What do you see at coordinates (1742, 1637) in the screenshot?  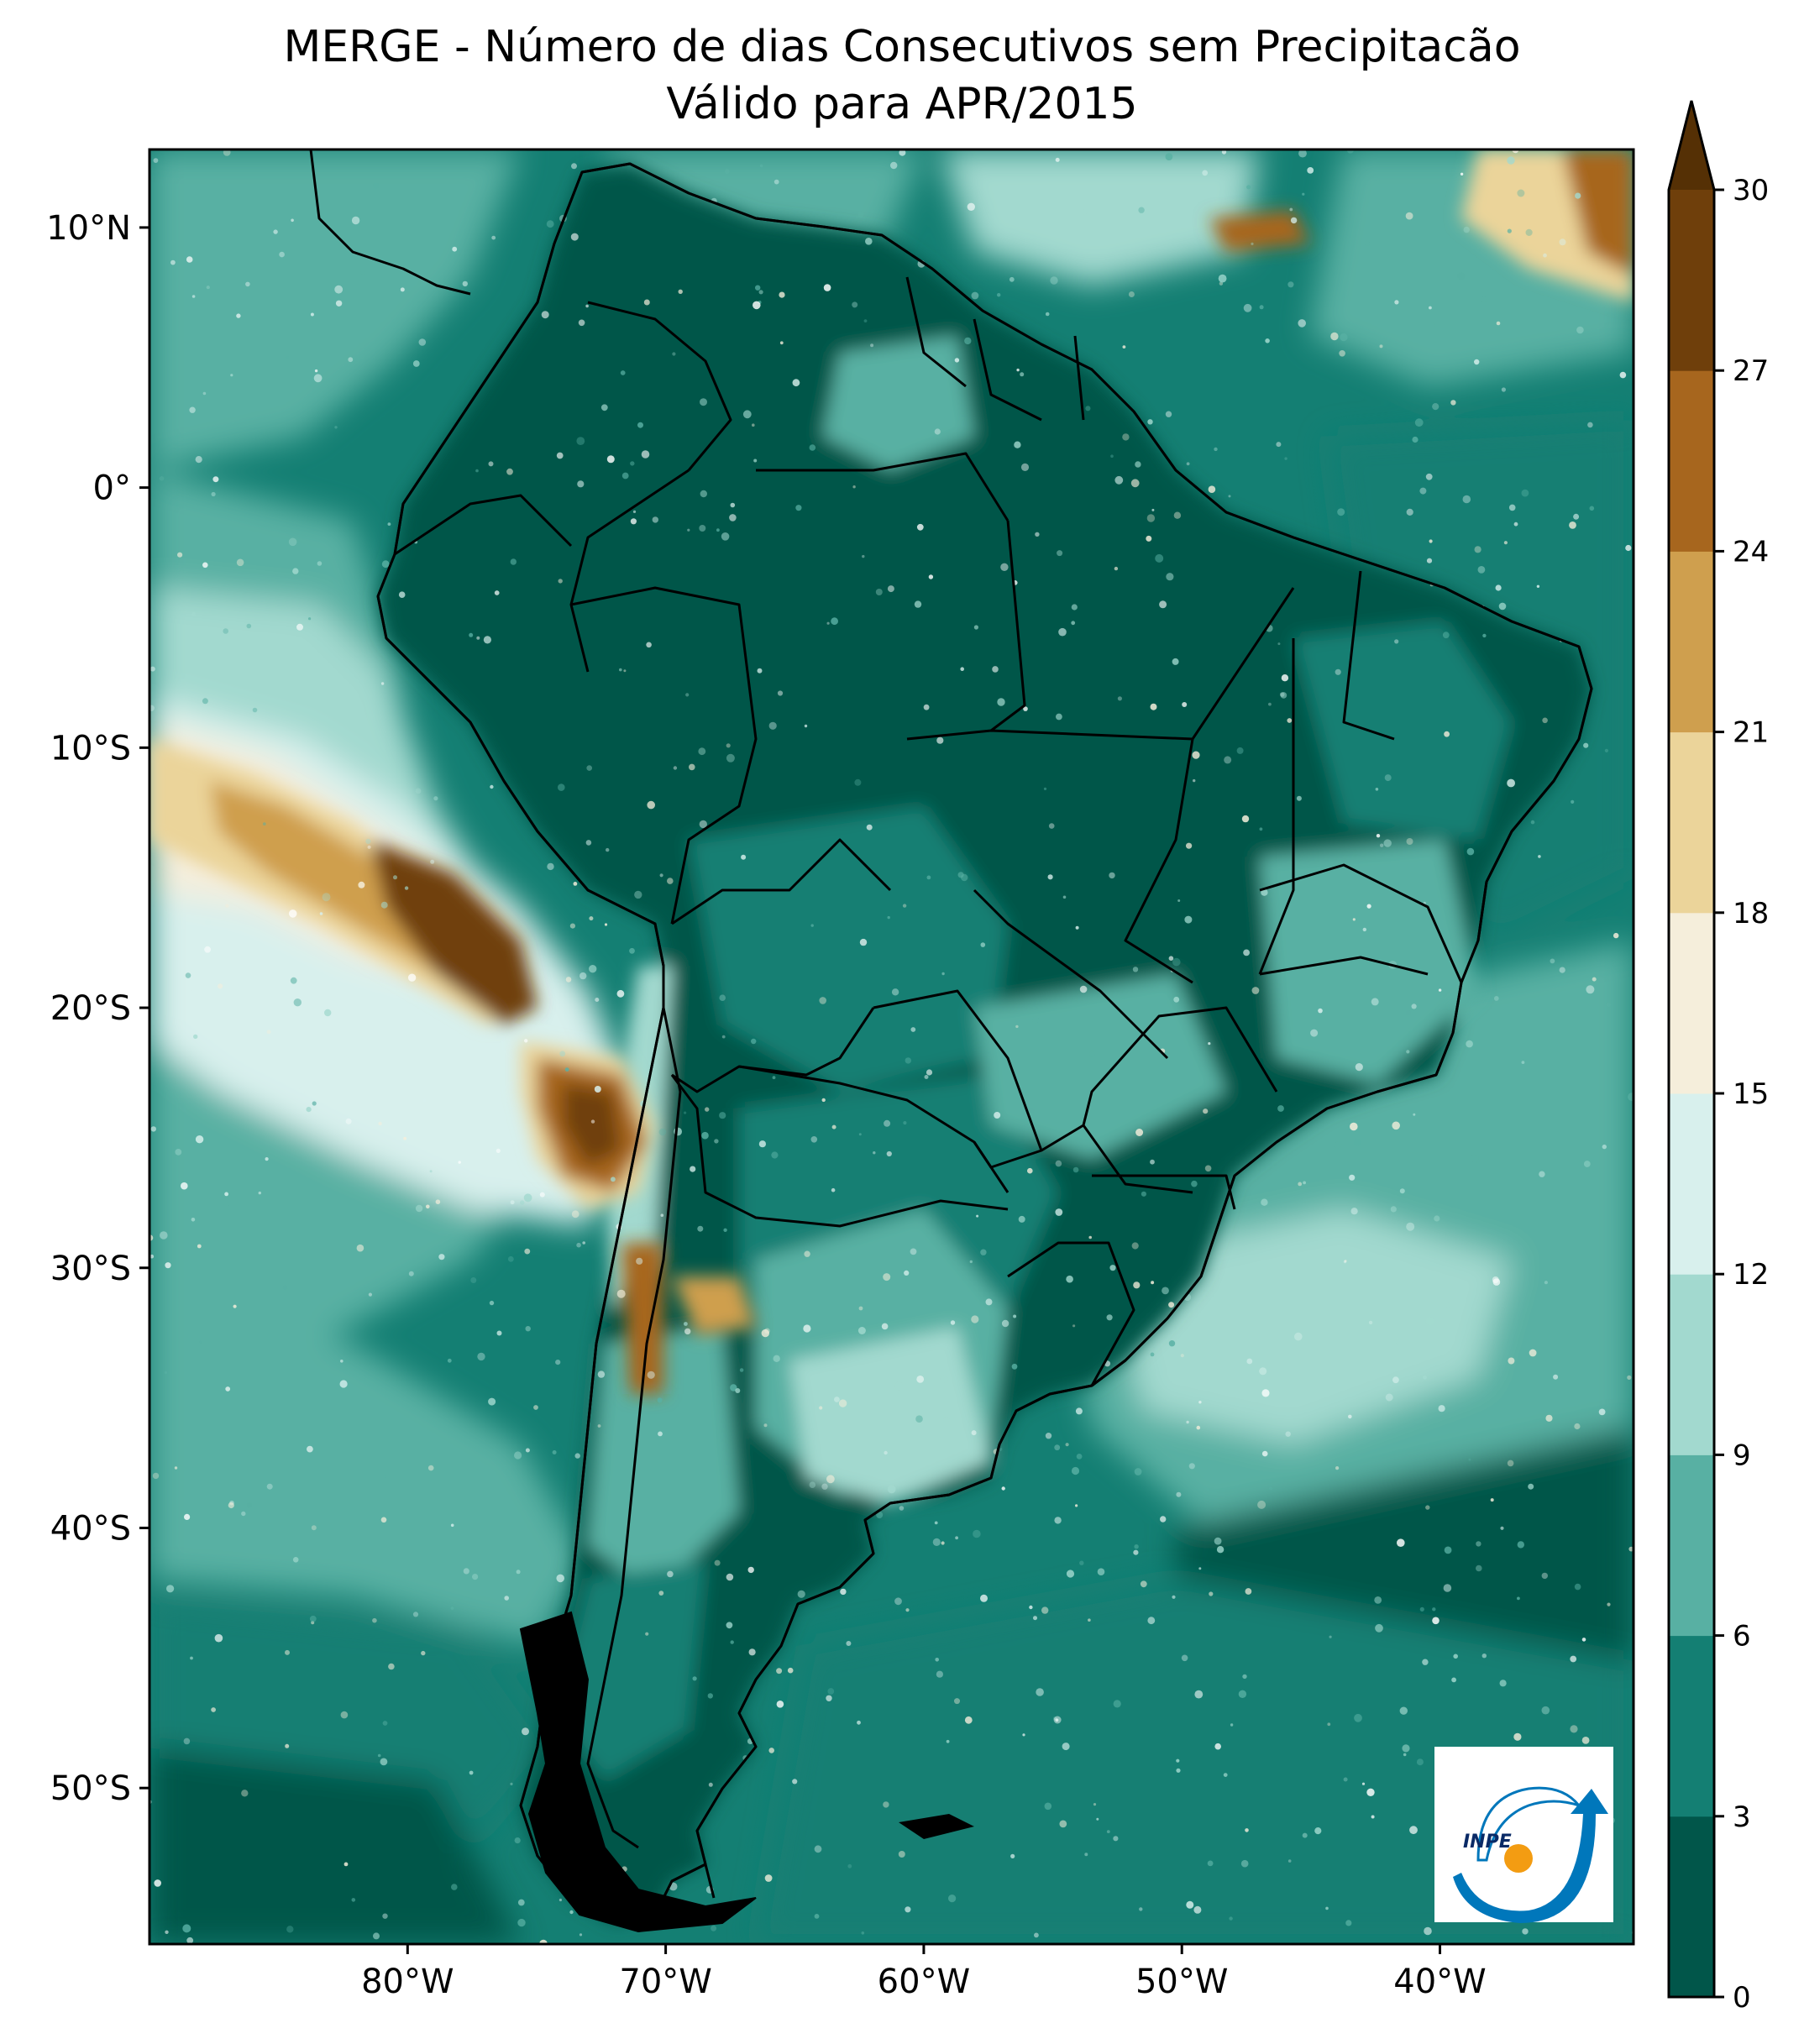 I see `colorbar-tick-label: 6` at bounding box center [1742, 1637].